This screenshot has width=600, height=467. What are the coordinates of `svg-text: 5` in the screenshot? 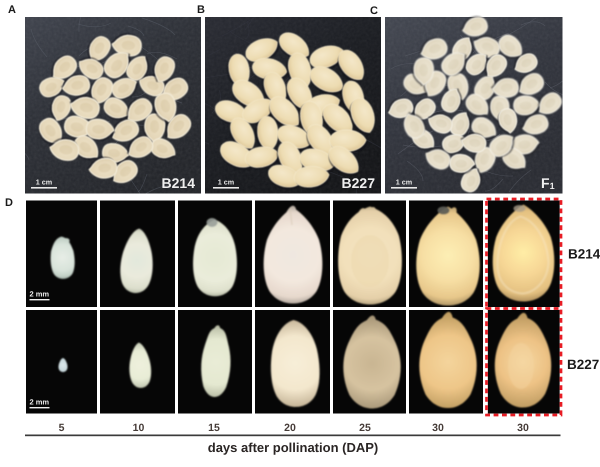 It's located at (62, 428).